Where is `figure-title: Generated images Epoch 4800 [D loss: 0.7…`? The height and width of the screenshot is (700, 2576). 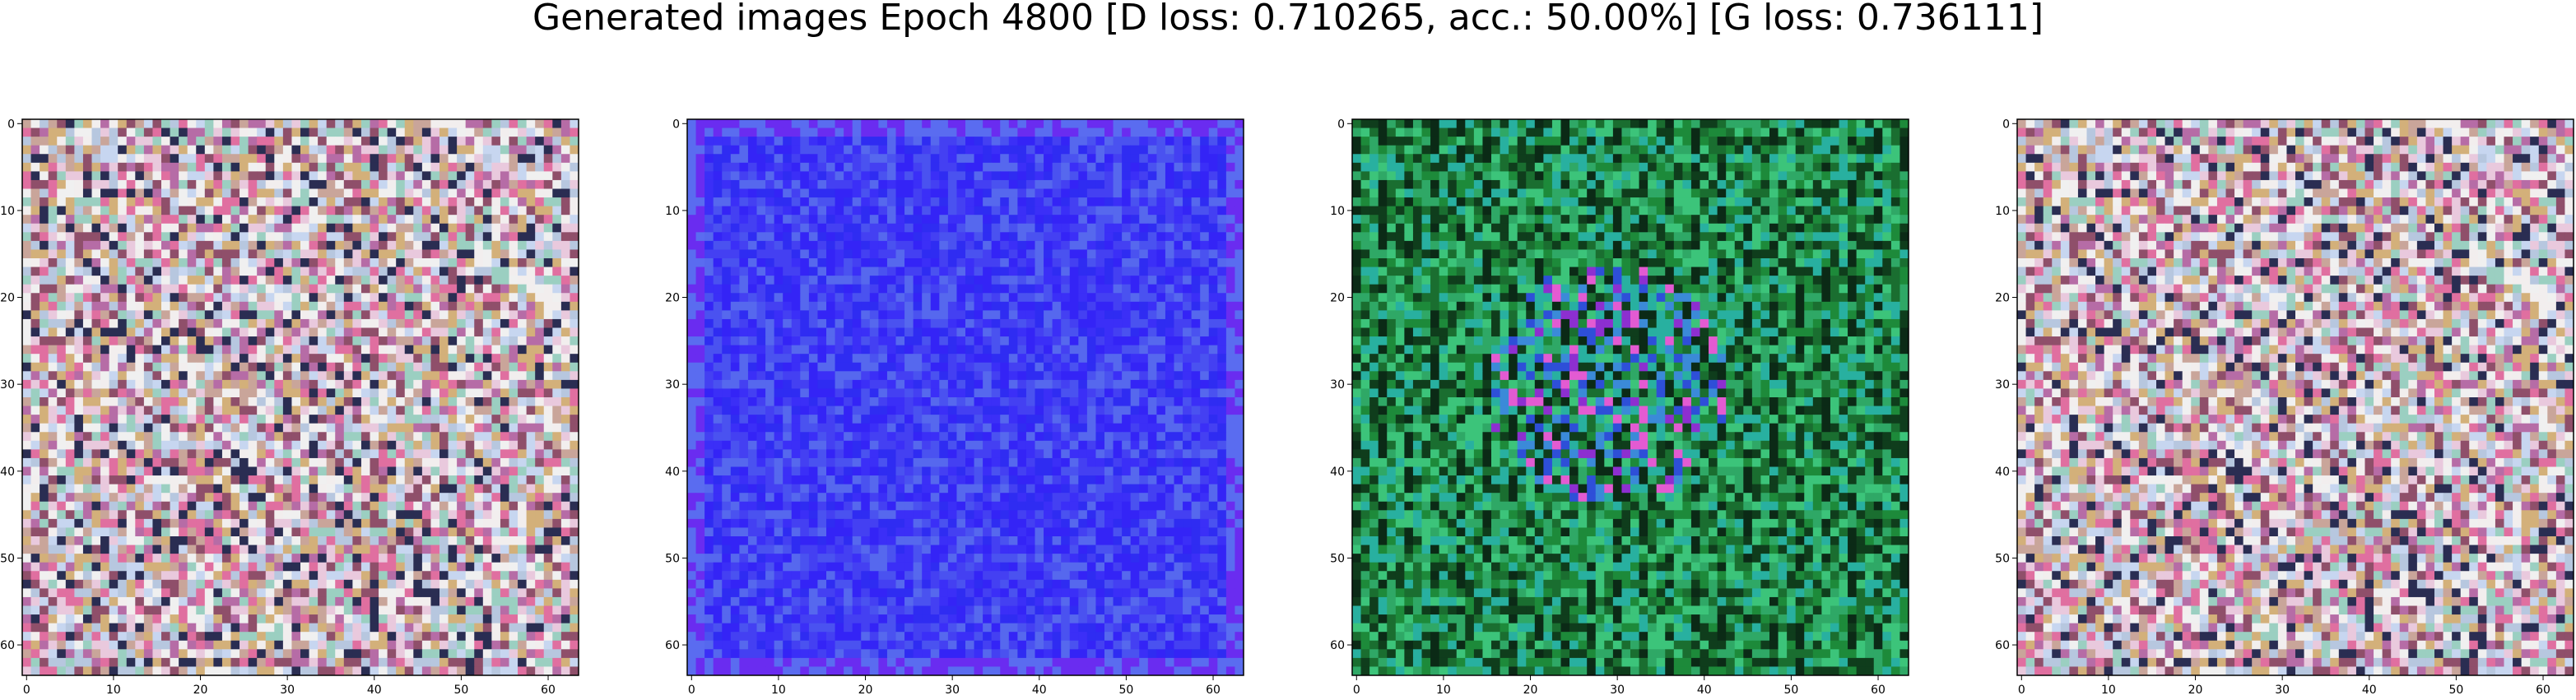
figure-title: Generated images Epoch 4800 [D loss: 0.7… is located at coordinates (1288, 18).